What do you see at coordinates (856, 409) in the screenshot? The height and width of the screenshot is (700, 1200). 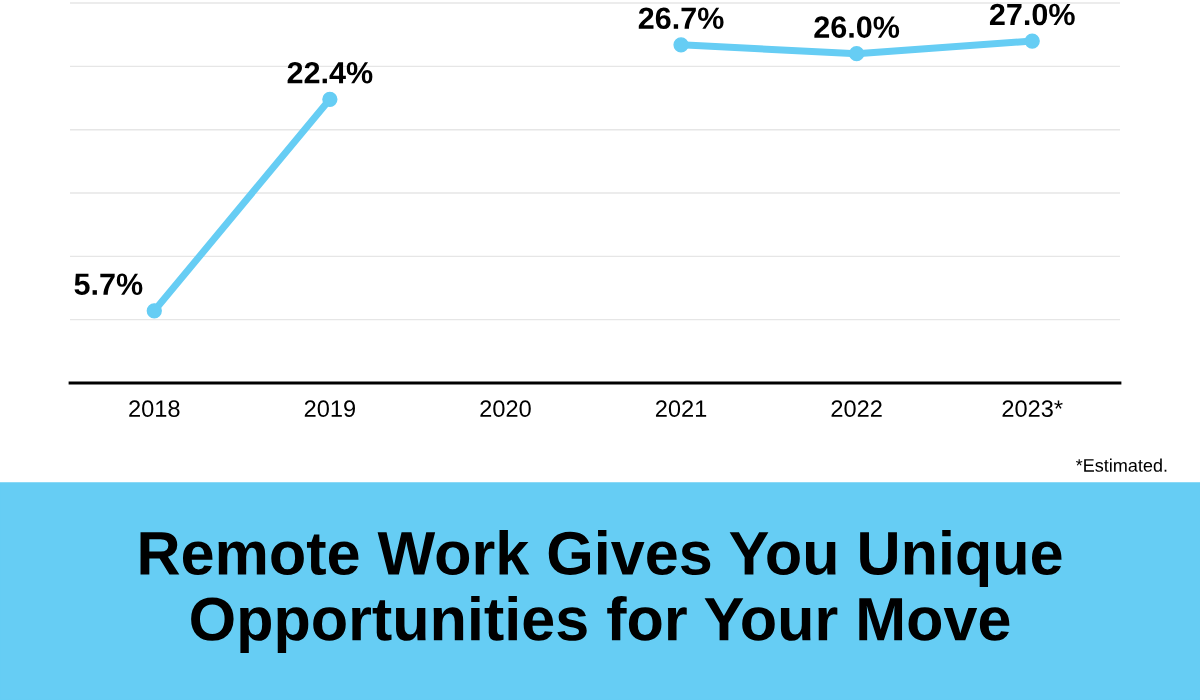 I see `x-tick-label: 2022` at bounding box center [856, 409].